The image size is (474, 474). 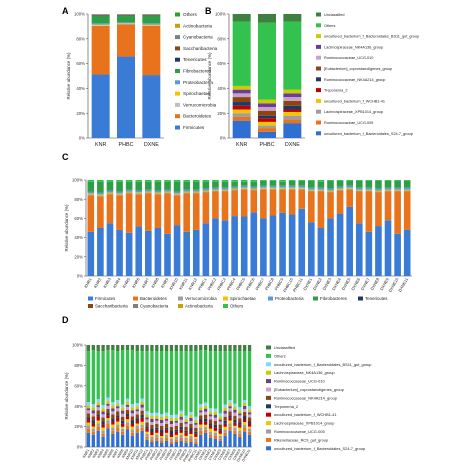 What do you see at coordinates (151, 145) in the screenshot?
I see `x-tick-label: DXNE` at bounding box center [151, 145].